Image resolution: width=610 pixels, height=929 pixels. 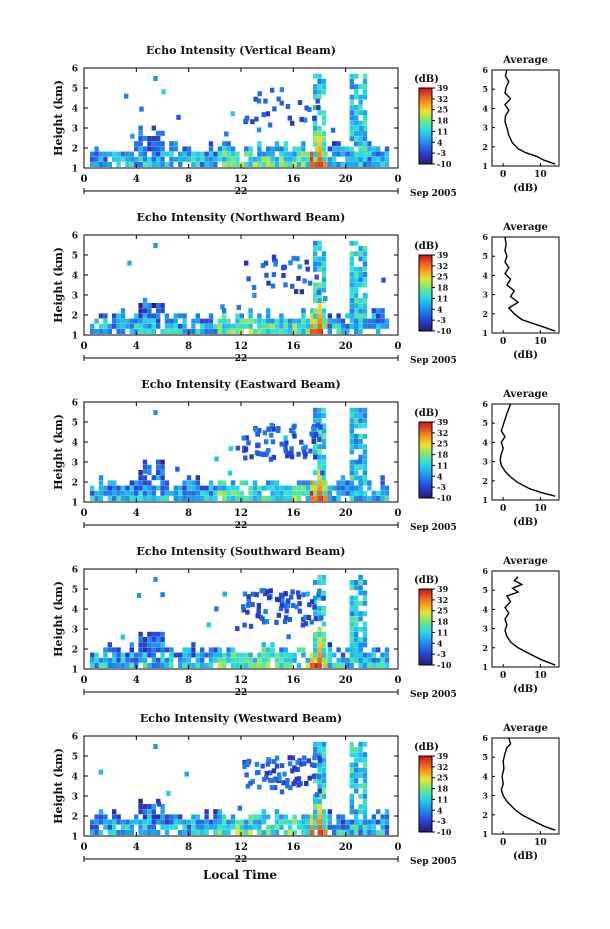 I want to click on profile-x-tick-label: 0, so click(x=503, y=342).